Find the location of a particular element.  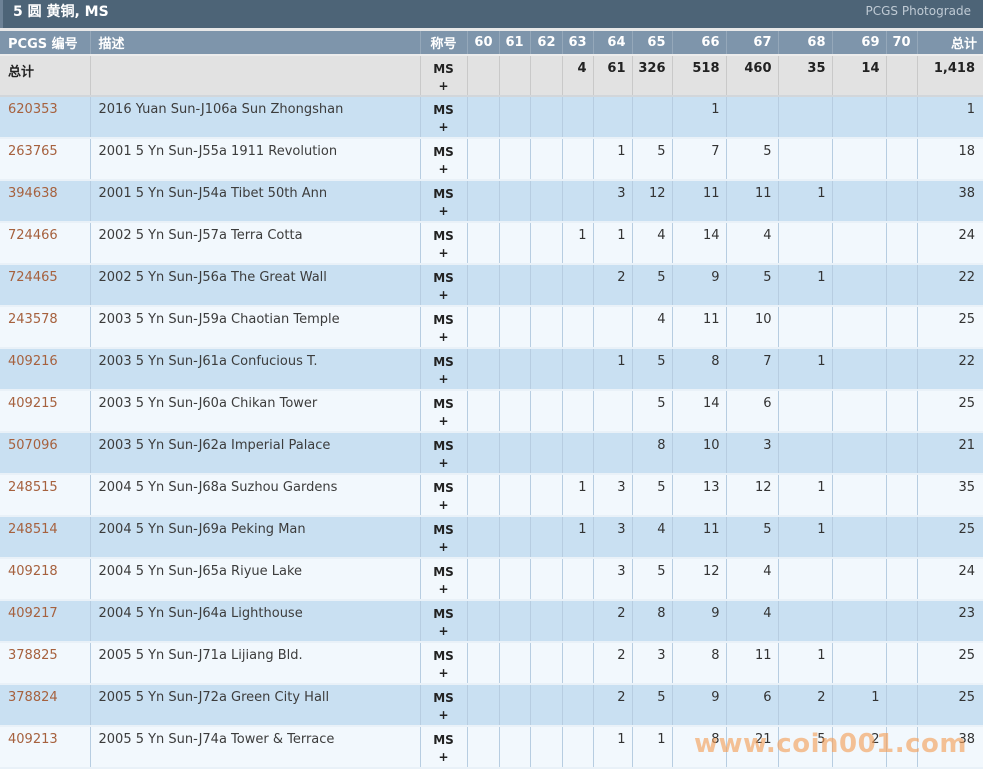

pcgs-number-link: 620353 is located at coordinates (33, 109).